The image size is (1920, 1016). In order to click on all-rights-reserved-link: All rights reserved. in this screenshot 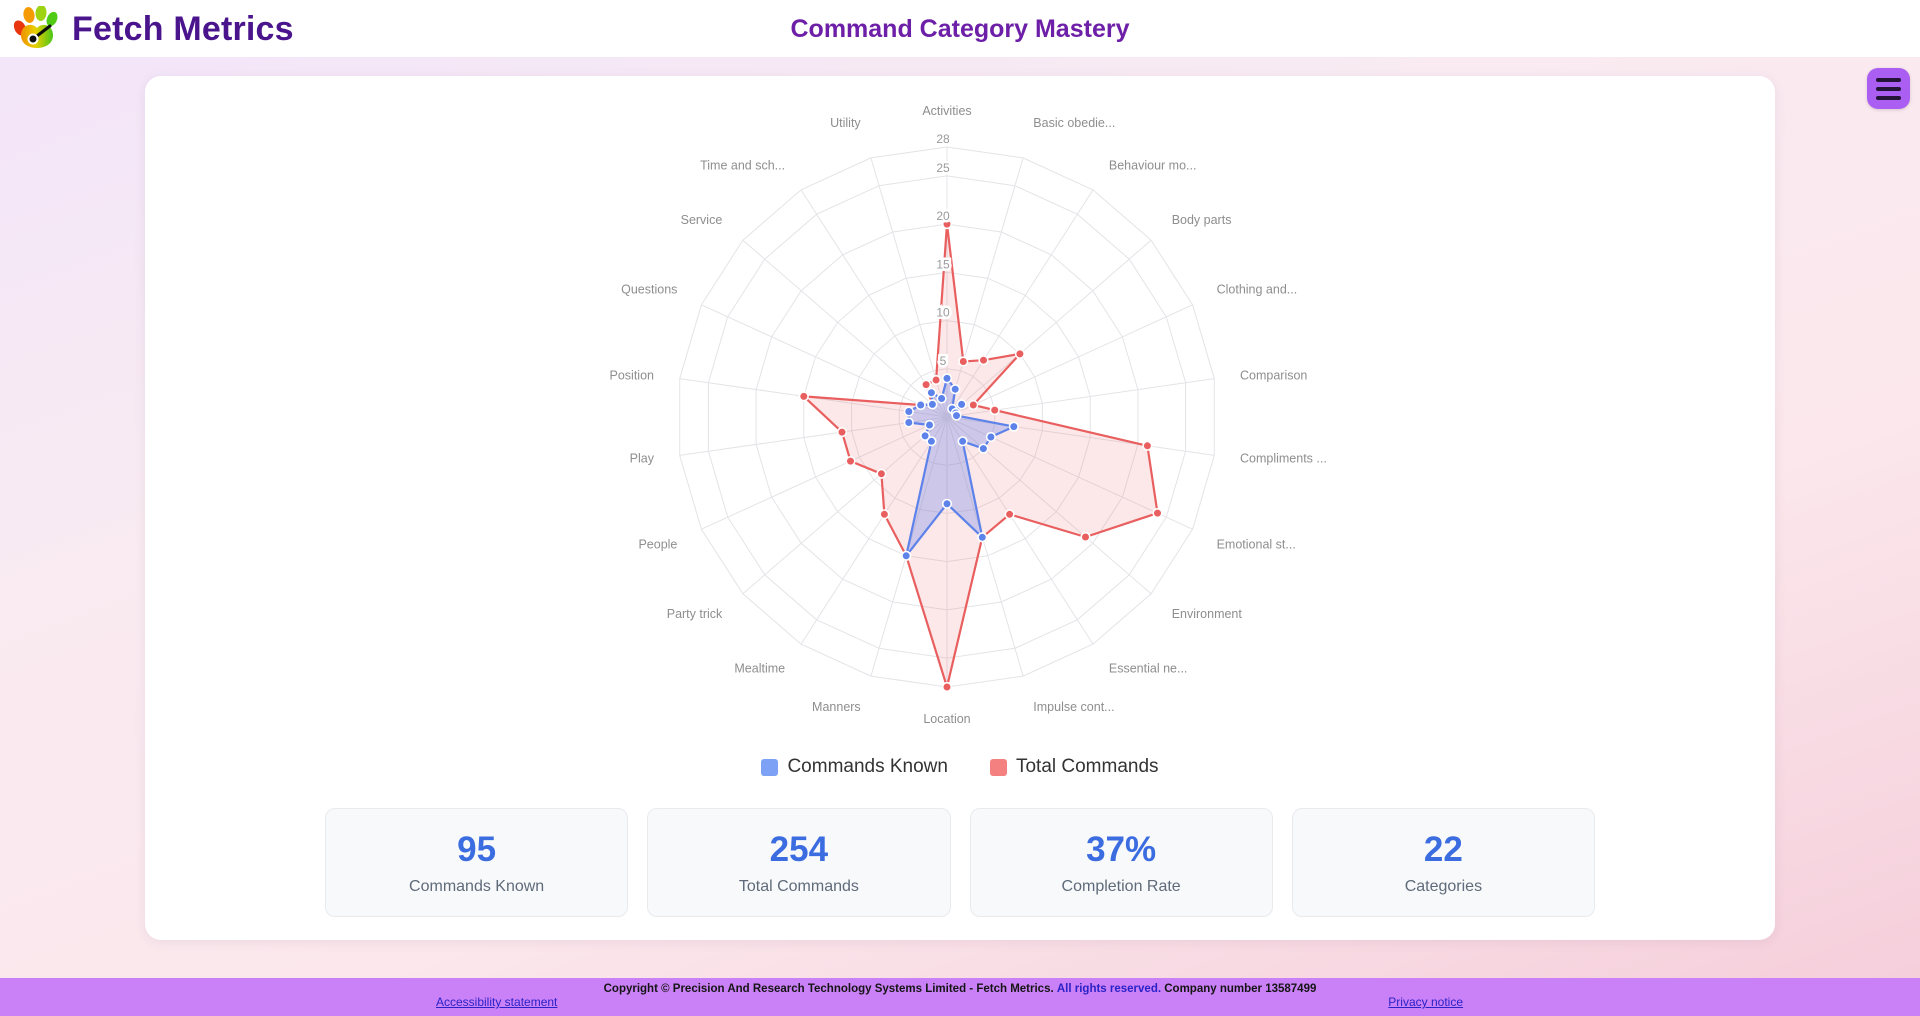, I will do `click(1109, 989)`.